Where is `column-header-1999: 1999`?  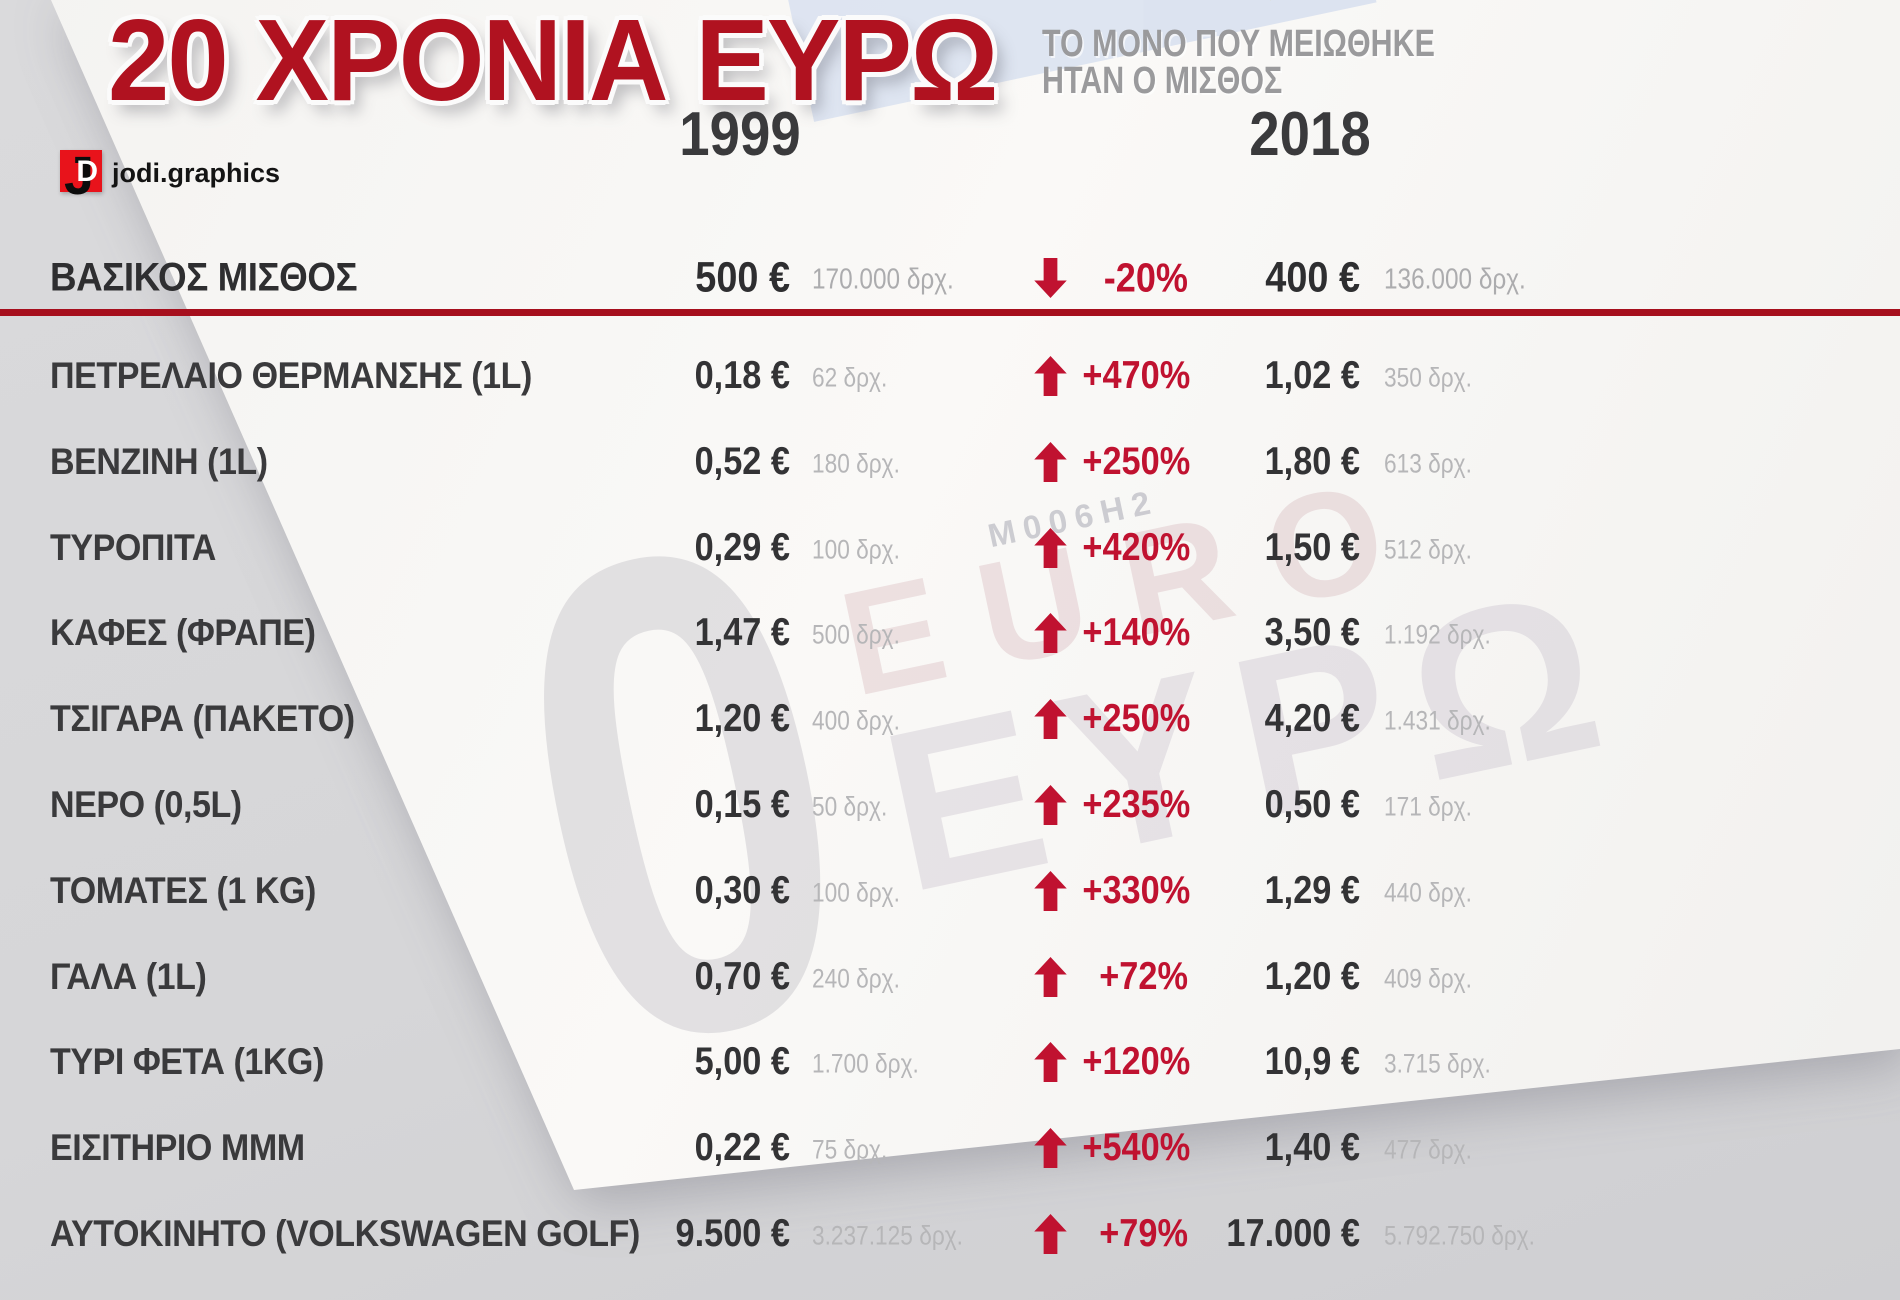
column-header-1999: 1999 is located at coordinates (740, 134).